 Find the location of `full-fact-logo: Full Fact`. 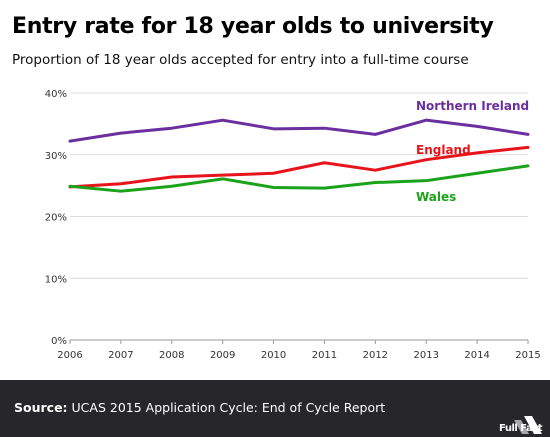

full-fact-logo: Full Fact is located at coordinates (521, 422).